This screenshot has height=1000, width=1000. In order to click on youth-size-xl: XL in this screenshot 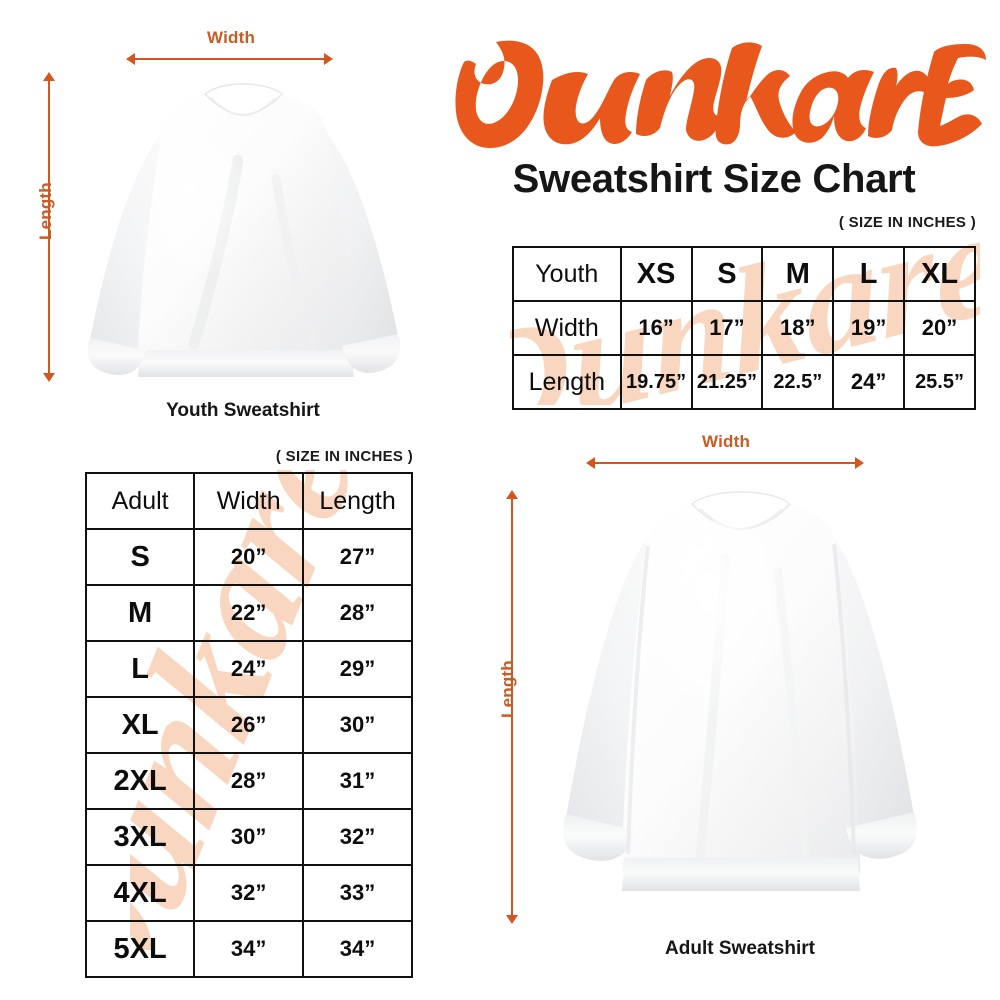, I will do `click(939, 274)`.